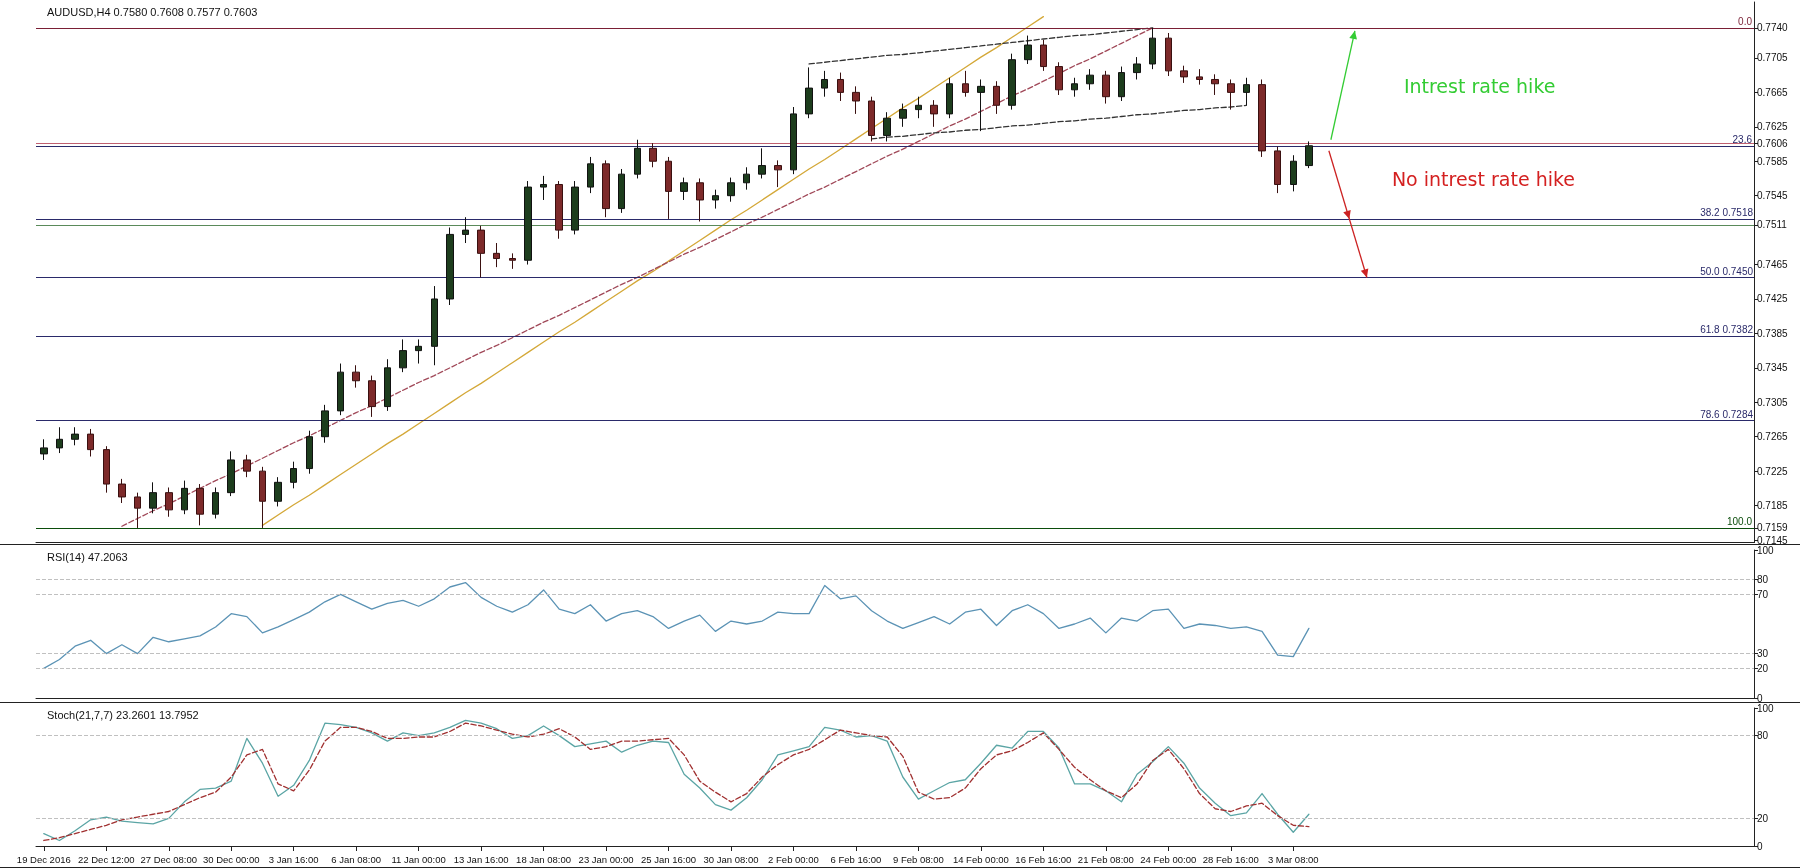 The image size is (1800, 868). I want to click on x-tick-label: 30 Jan 08:00, so click(731, 859).